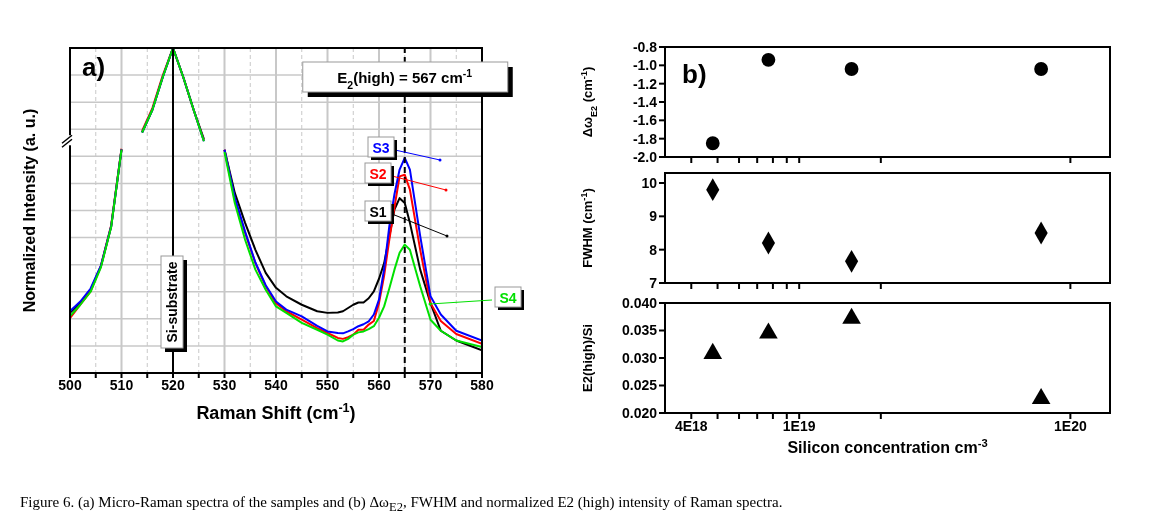  Describe the element at coordinates (645, 101) in the screenshot. I see `y-tick-label: -1.4` at that location.